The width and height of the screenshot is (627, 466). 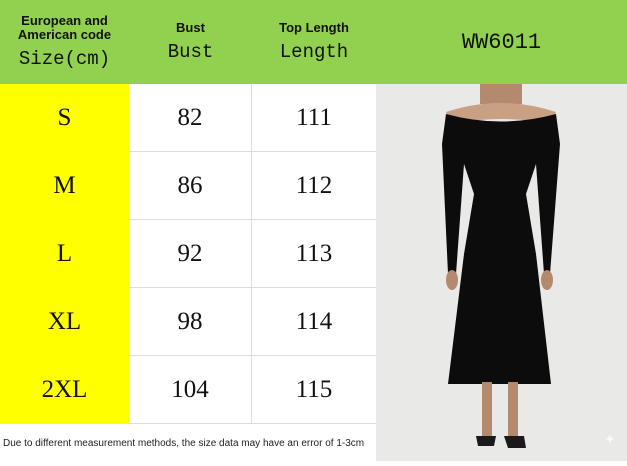 I want to click on table-row: 2XL 104 115, so click(x=188, y=390).